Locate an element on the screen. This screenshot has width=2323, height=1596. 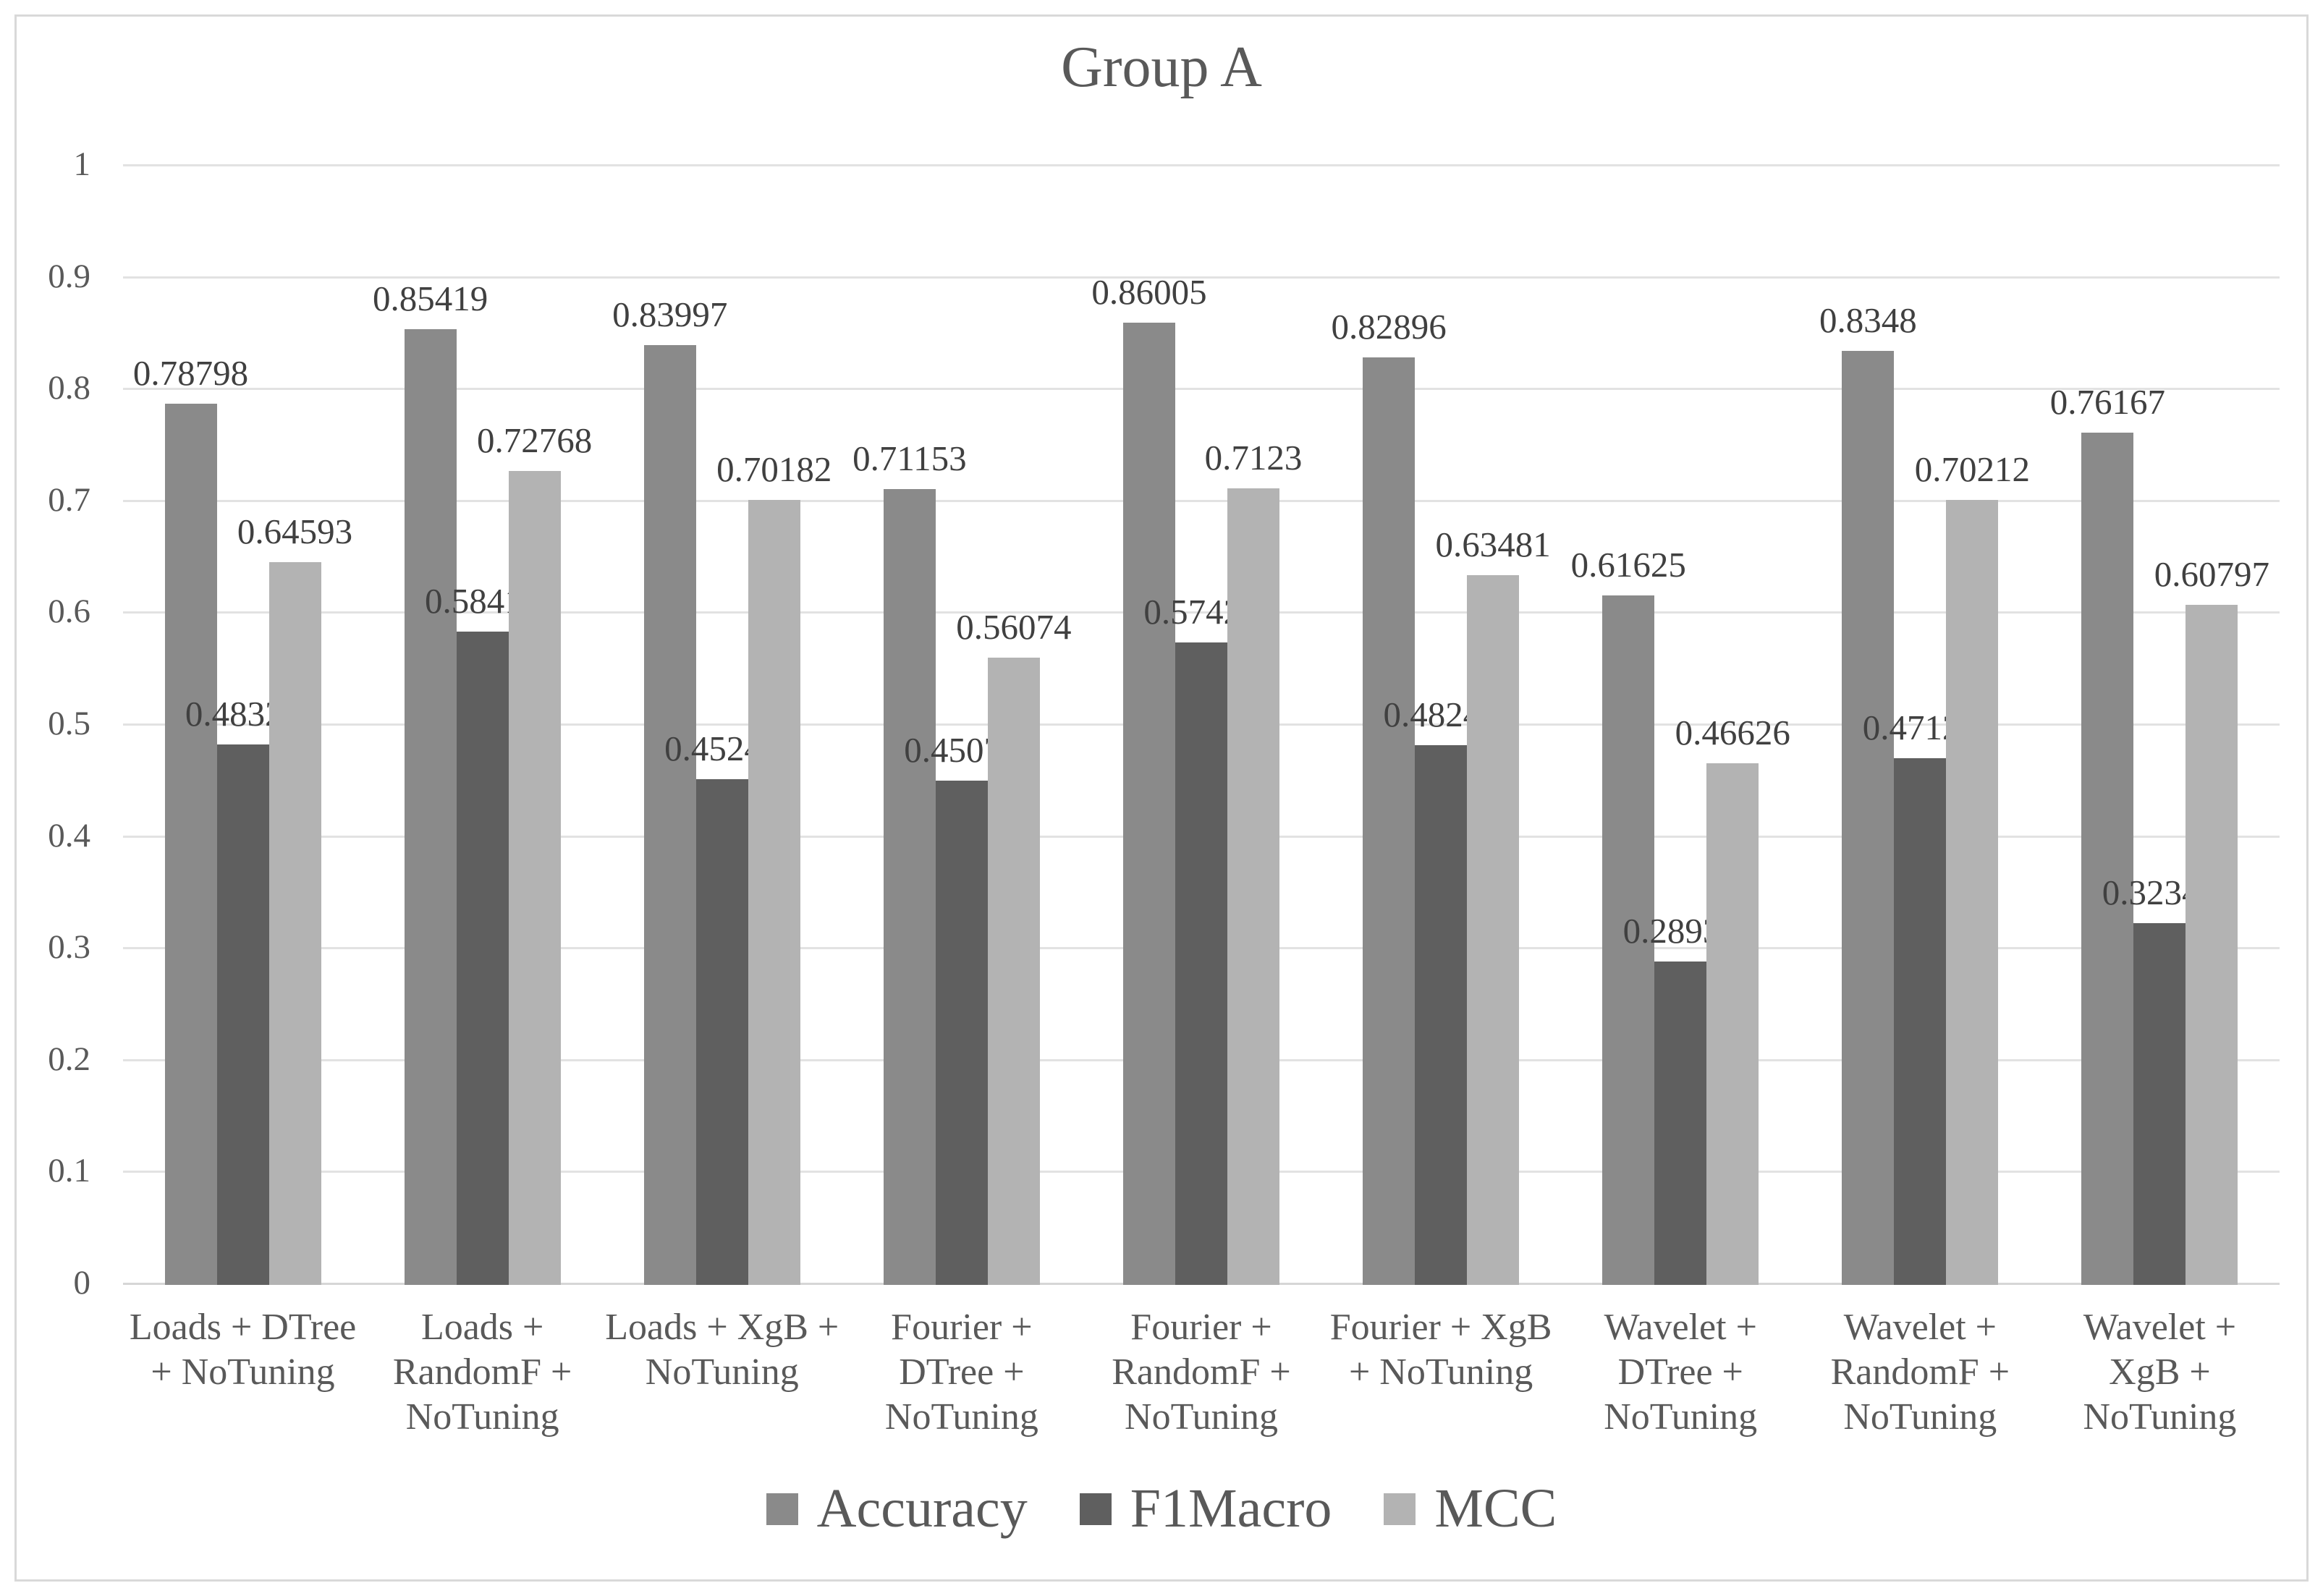
gridline-0.6: 0.6 is located at coordinates (1164, 611).